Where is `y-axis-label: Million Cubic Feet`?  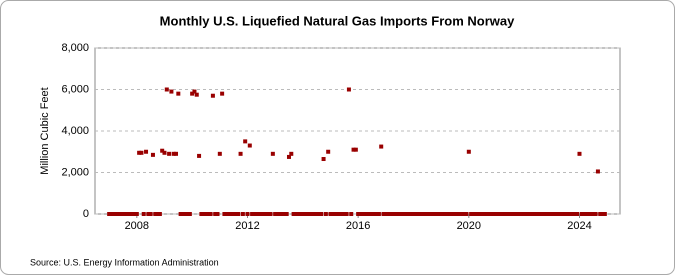
y-axis-label: Million Cubic Feet is located at coordinates (45, 130).